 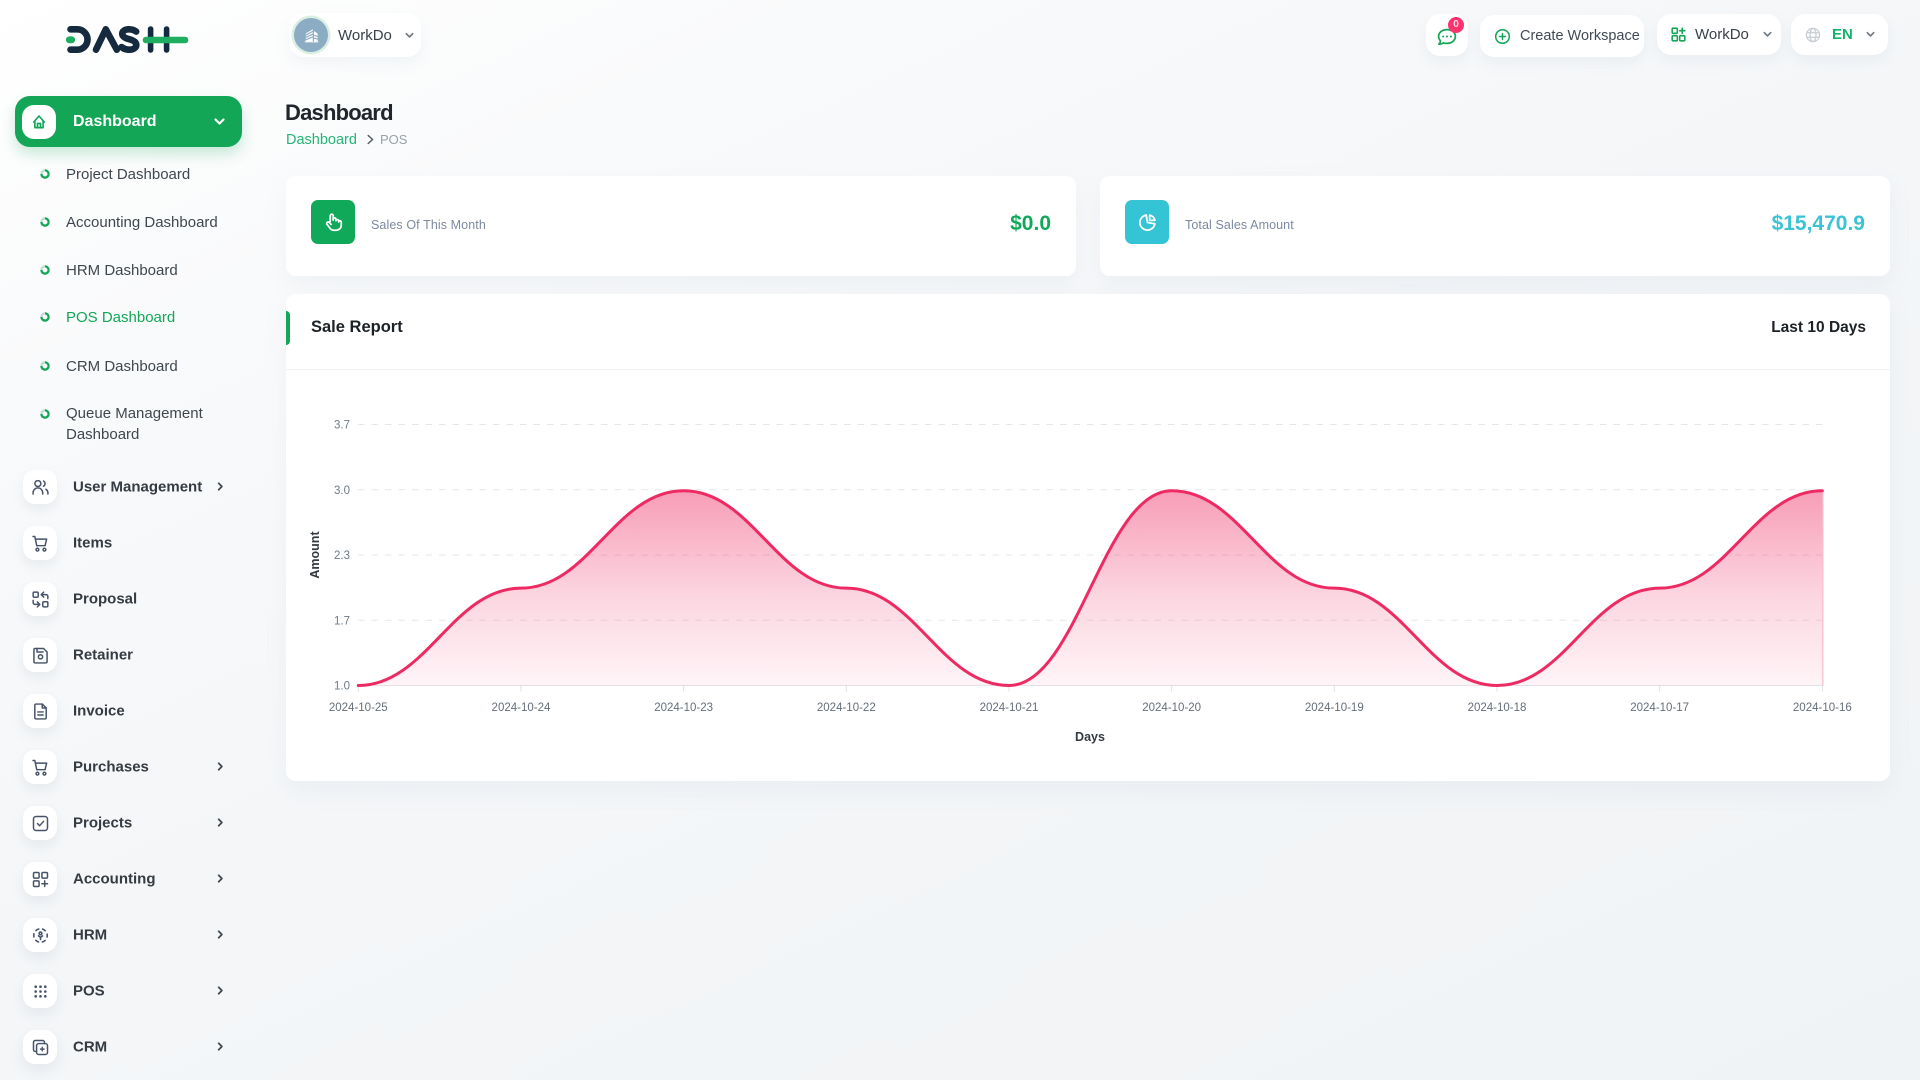 I want to click on svg-text: Days, so click(x=1090, y=737).